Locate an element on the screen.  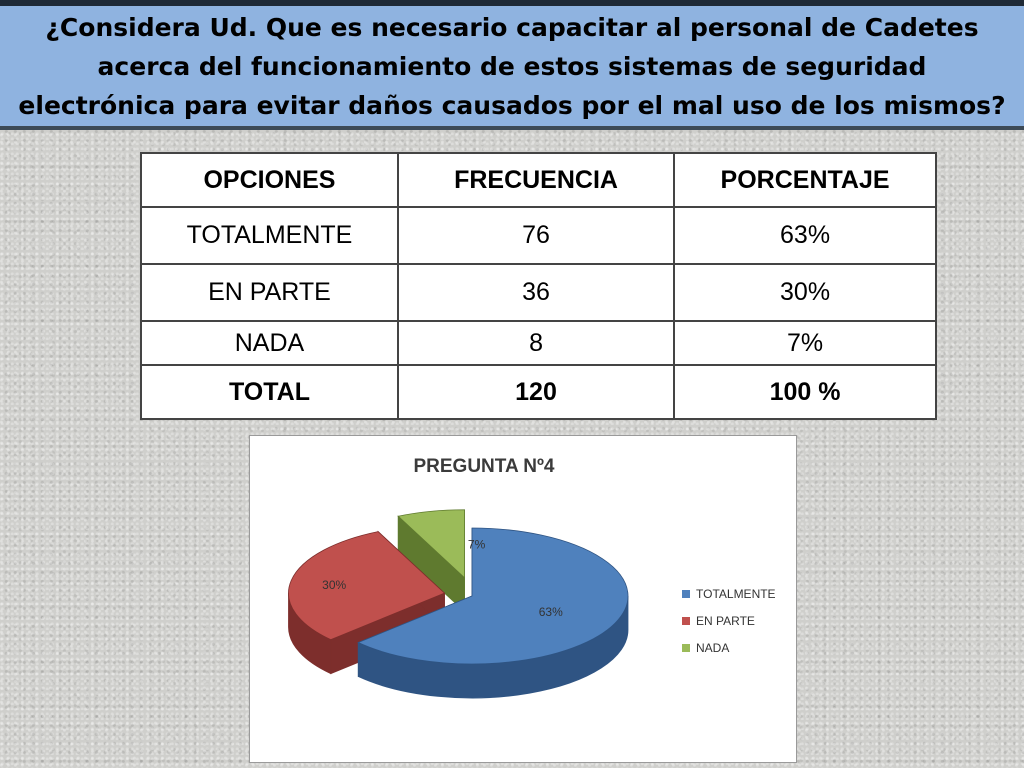
table-cell: 63% is located at coordinates (805, 235).